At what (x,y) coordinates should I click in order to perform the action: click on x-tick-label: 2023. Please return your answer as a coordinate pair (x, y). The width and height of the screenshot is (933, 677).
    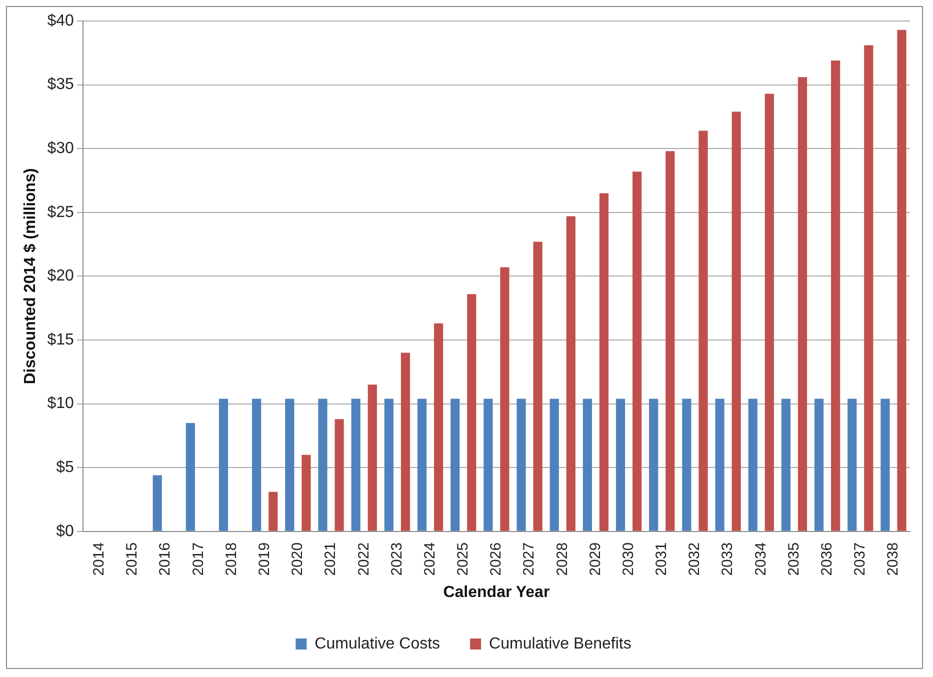
    Looking at the image, I should click on (397, 559).